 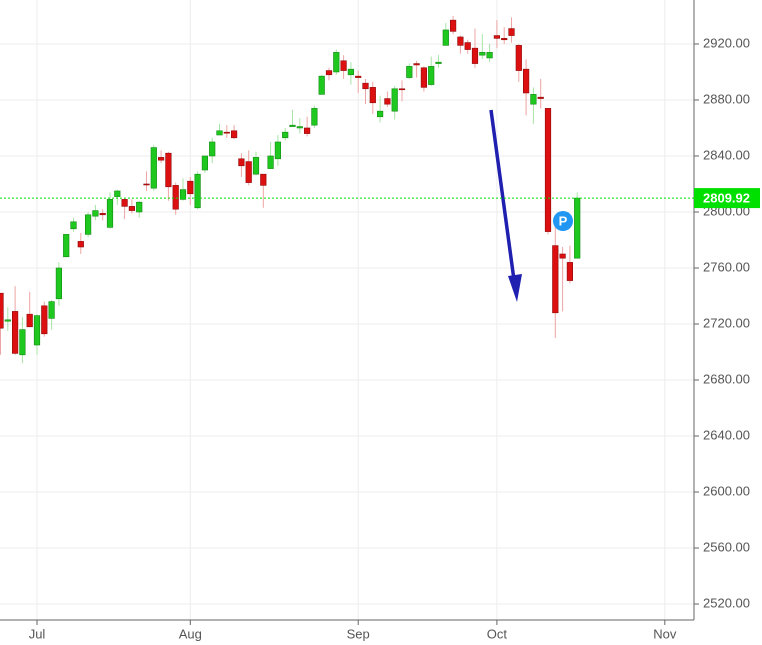 I want to click on event-marker: P, so click(x=563, y=221).